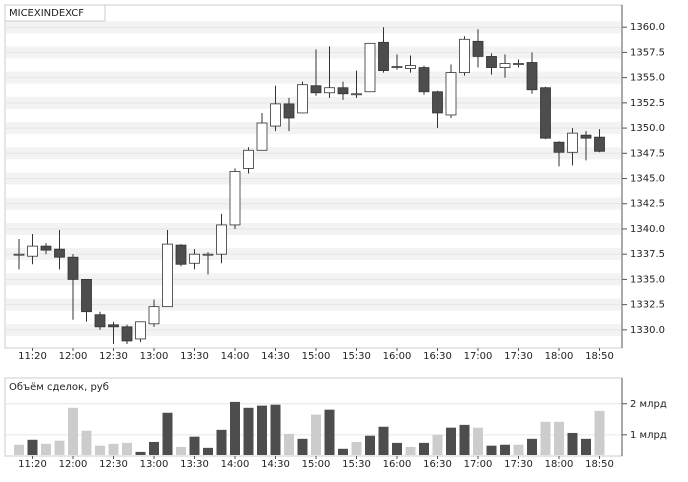  I want to click on volume-title: Объём сделок, руб, so click(59, 387).